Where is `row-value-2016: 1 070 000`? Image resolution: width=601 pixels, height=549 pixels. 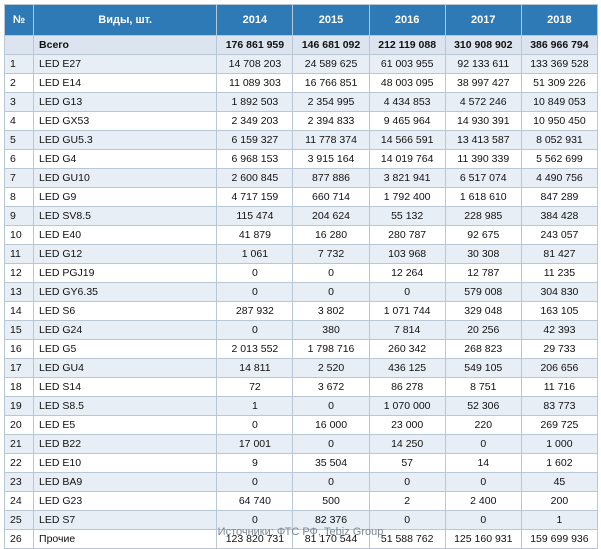 row-value-2016: 1 070 000 is located at coordinates (407, 406).